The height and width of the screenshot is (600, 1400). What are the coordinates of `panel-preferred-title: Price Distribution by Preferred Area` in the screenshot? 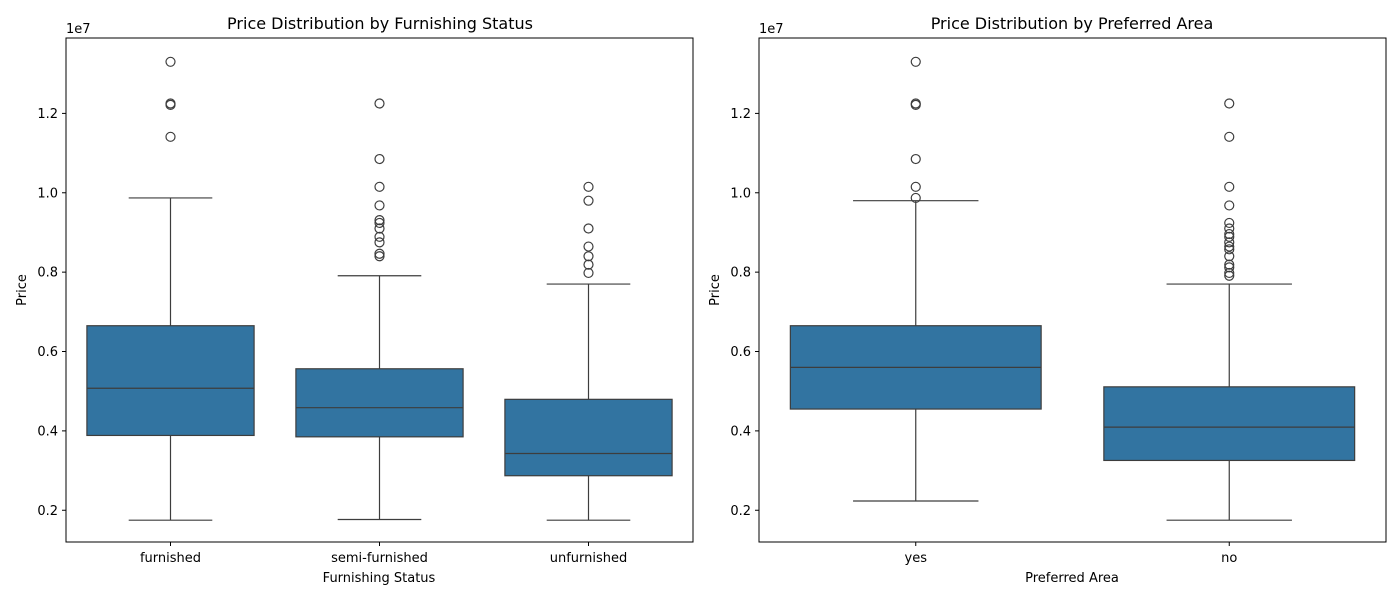 It's located at (1072, 23).